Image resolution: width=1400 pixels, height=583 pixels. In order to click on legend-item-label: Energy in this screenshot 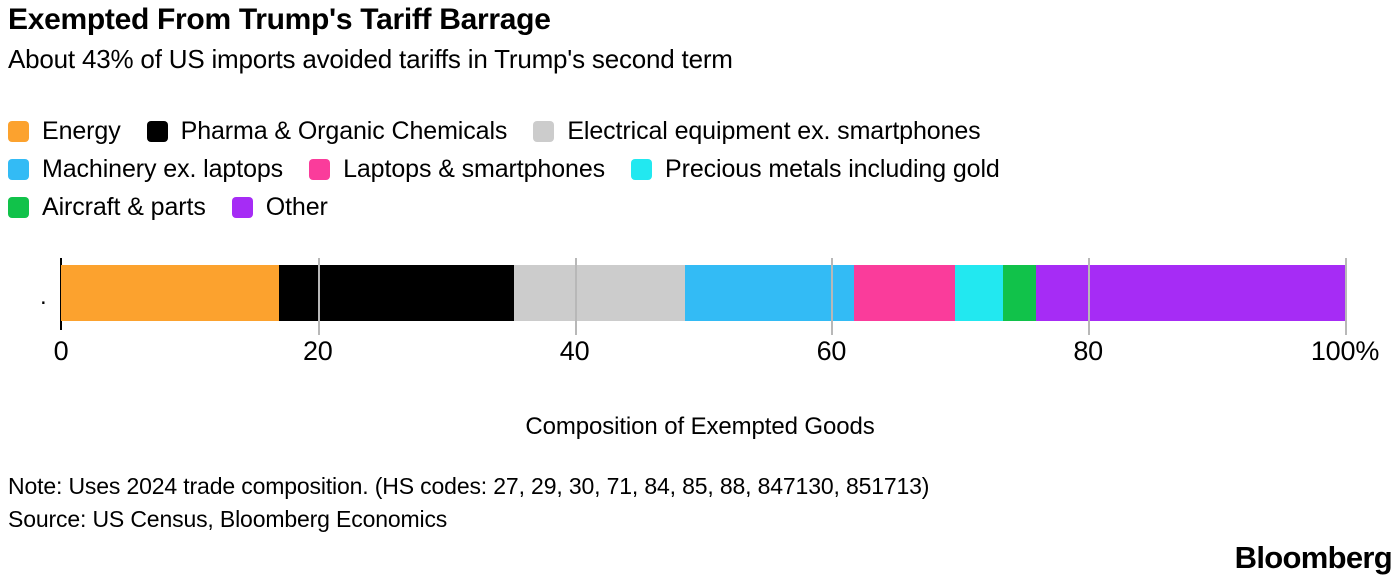, I will do `click(81, 131)`.